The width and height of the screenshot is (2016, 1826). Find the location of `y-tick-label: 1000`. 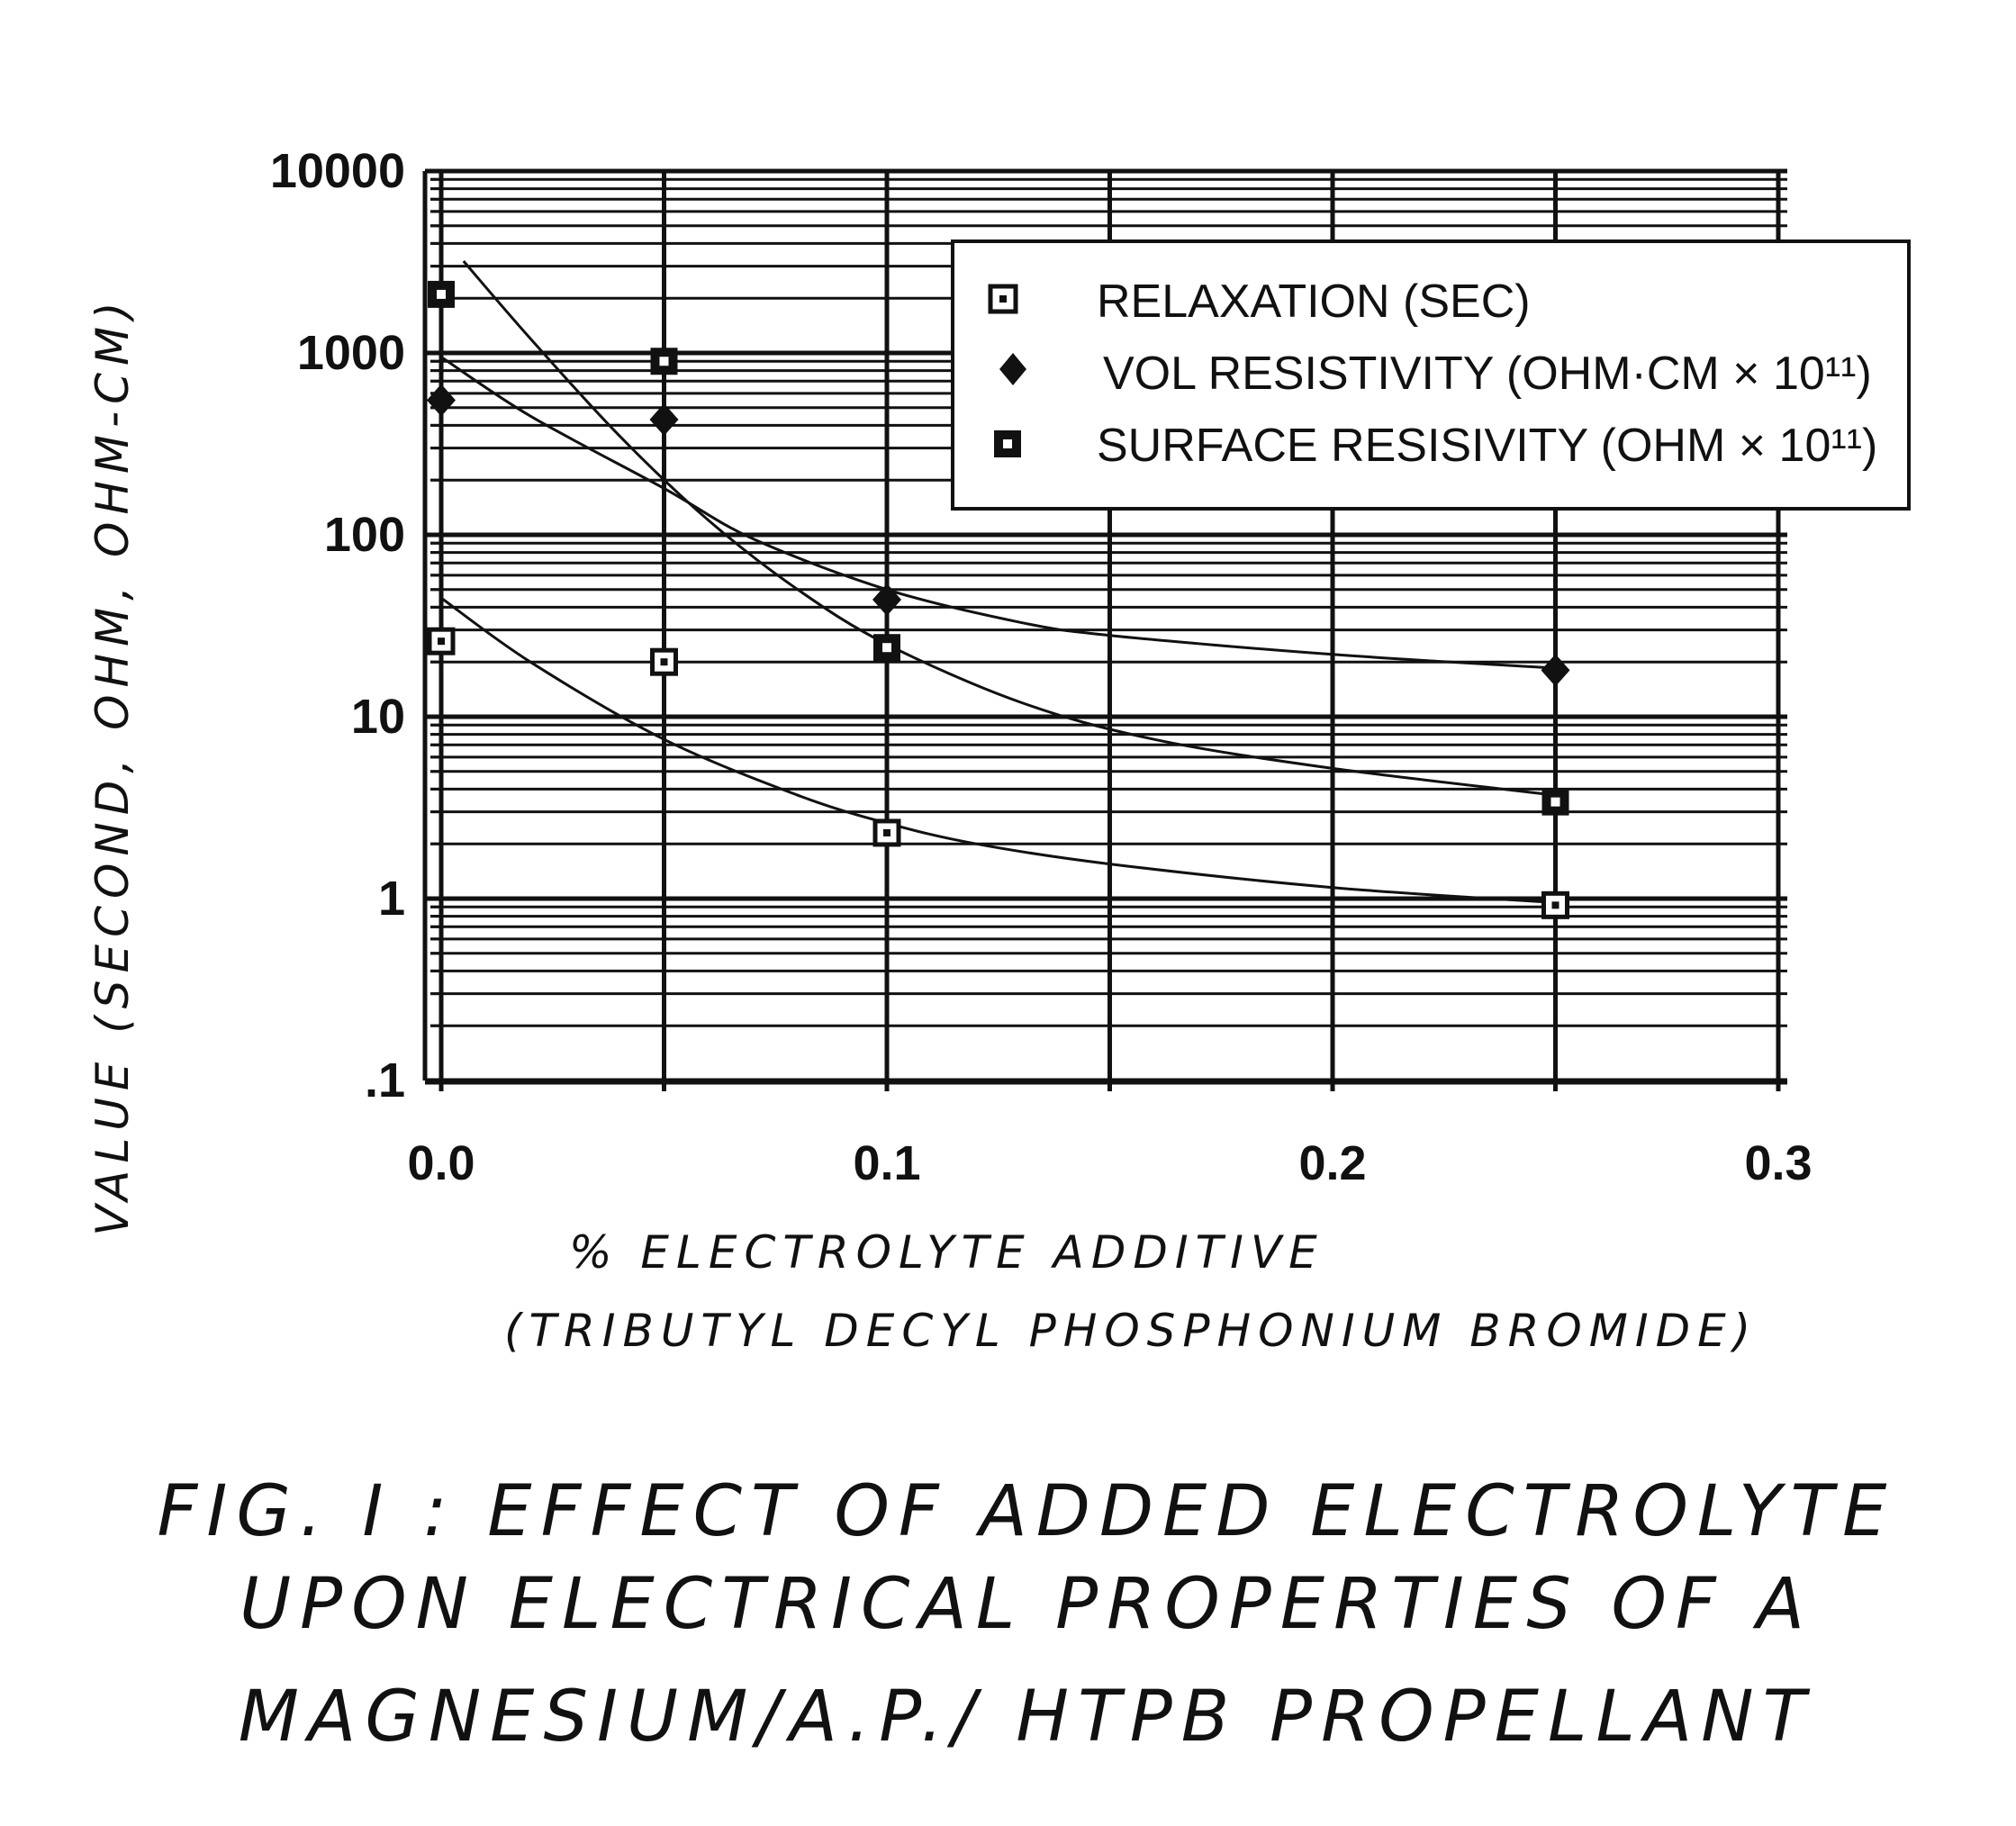

y-tick-label: 1000 is located at coordinates (351, 353).